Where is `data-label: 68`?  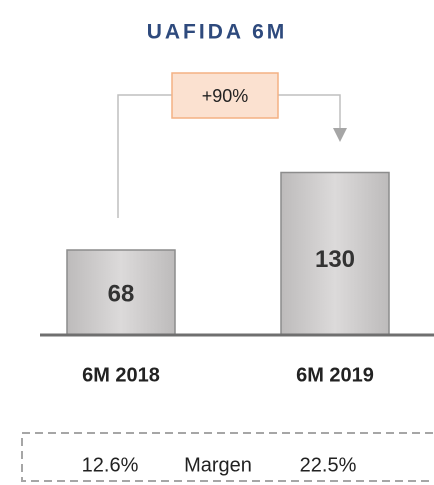 data-label: 68 is located at coordinates (121, 293).